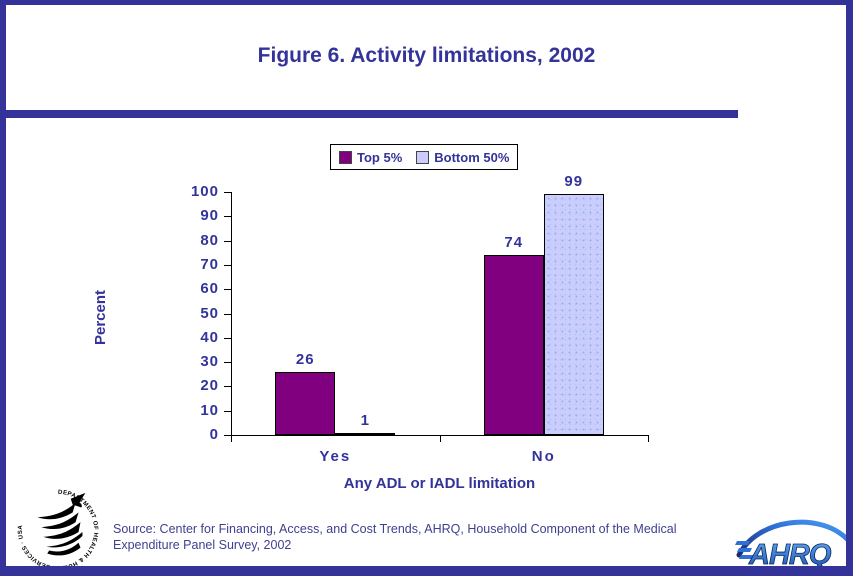 This screenshot has width=853, height=576. I want to click on chart-legend: Top 5% Bottom 50%, so click(424, 157).